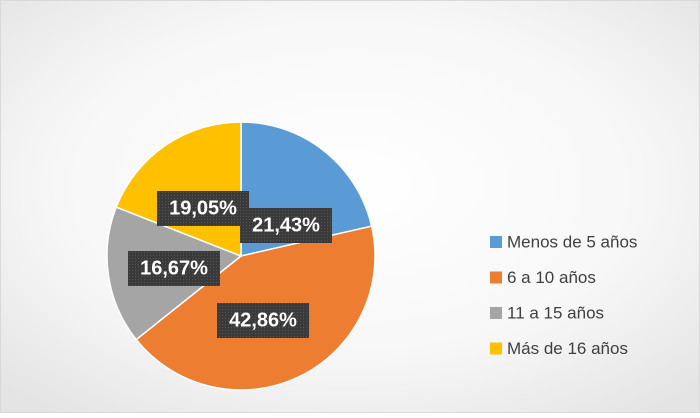 Image resolution: width=700 pixels, height=418 pixels. I want to click on data-label: 16,67%, so click(174, 268).